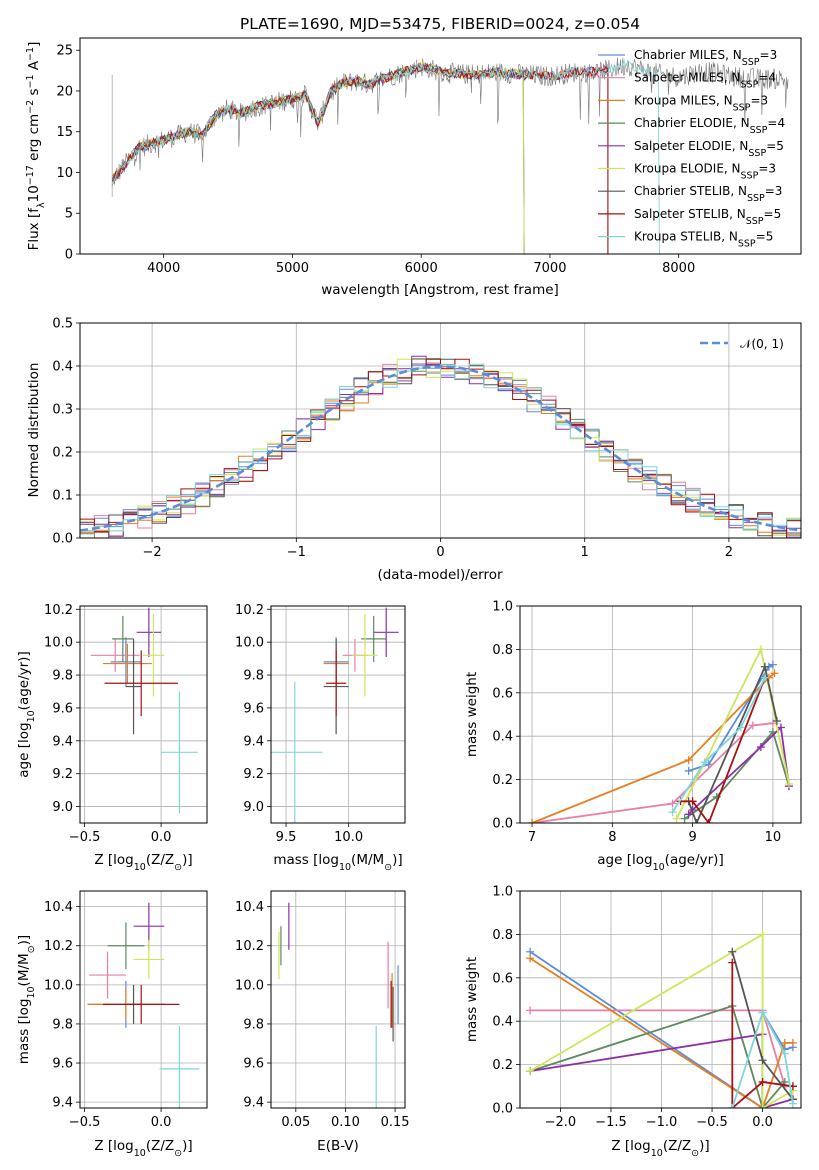 The image size is (819, 1170). Describe the element at coordinates (532, 837) in the screenshot. I see `x-tick-label: 7` at that location.